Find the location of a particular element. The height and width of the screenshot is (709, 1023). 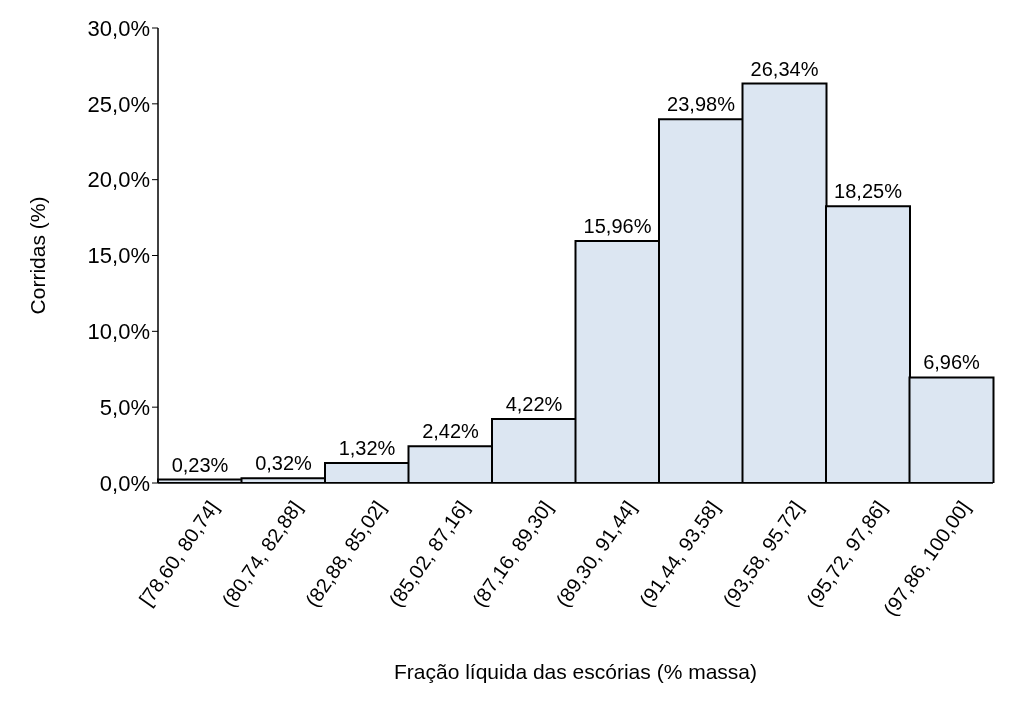

y-tick-label: 20,0% is located at coordinates (118, 180).